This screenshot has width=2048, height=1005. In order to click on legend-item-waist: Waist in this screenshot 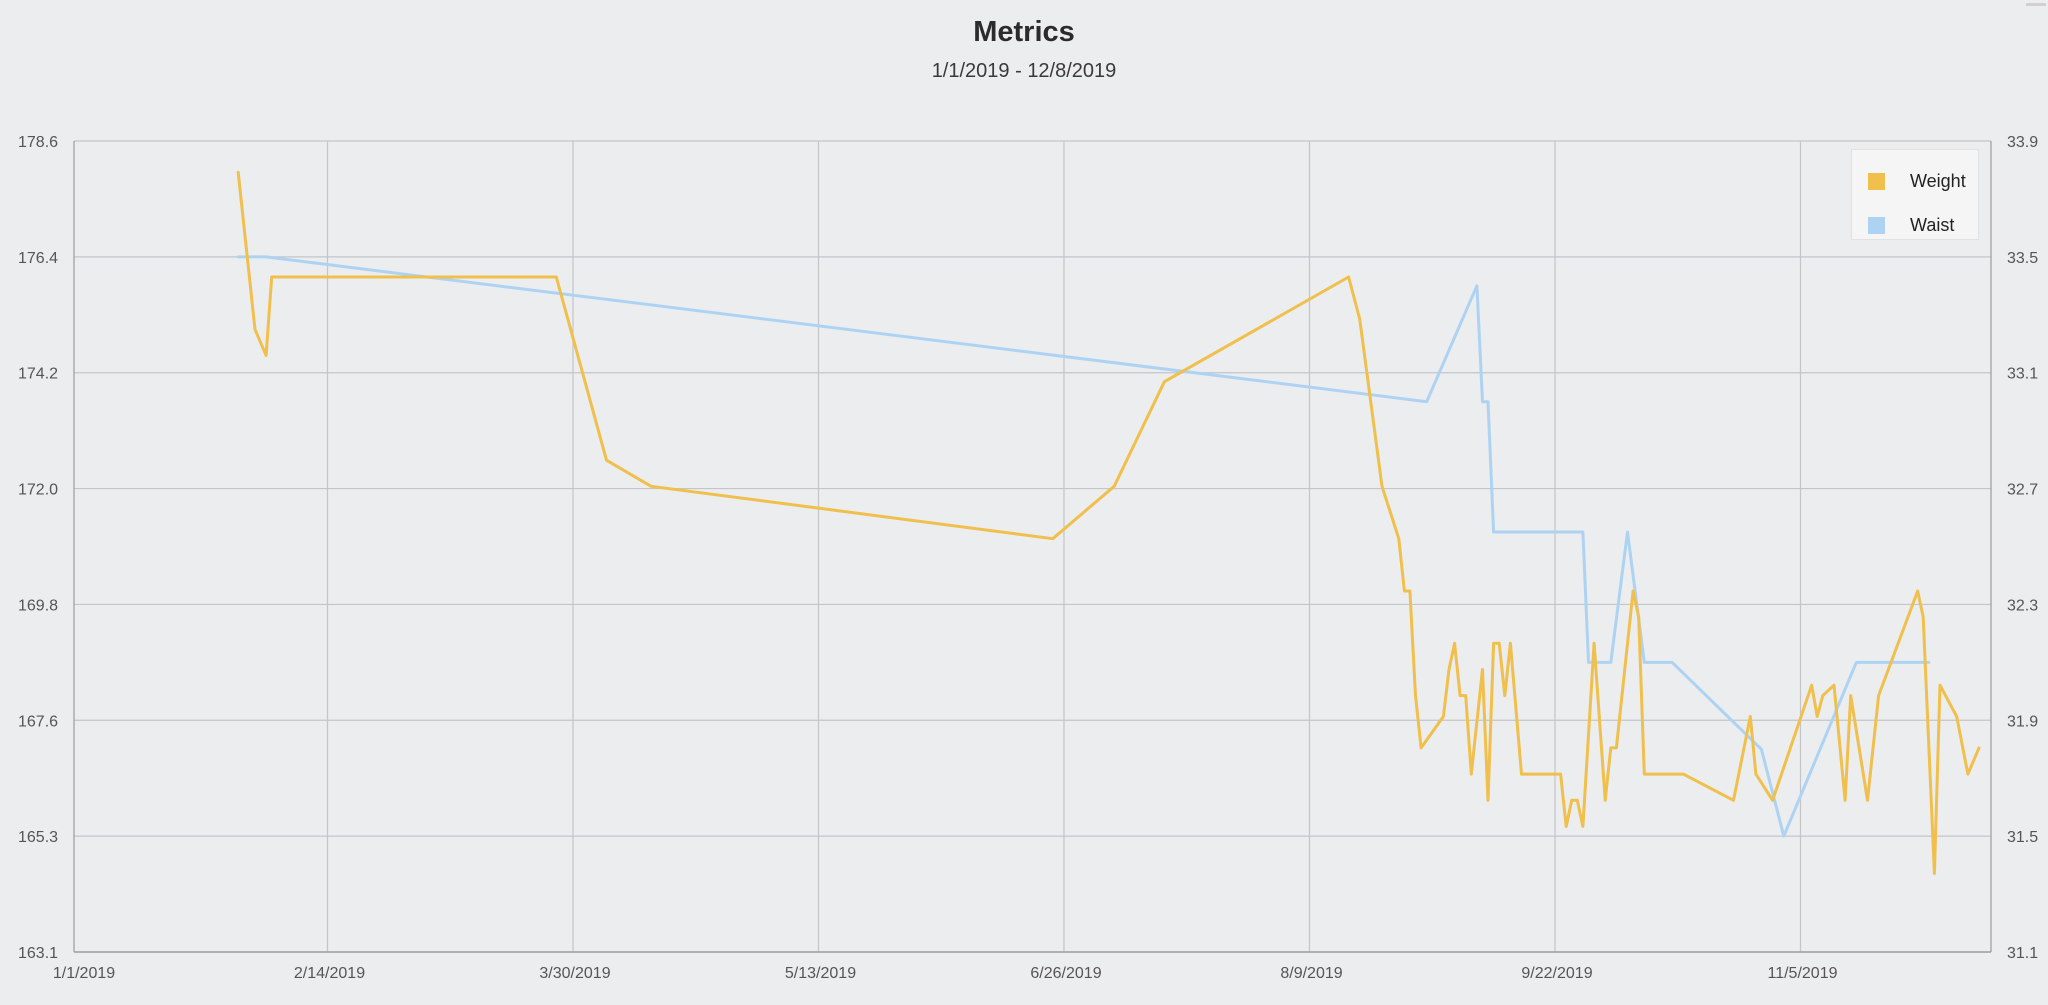, I will do `click(1911, 225)`.